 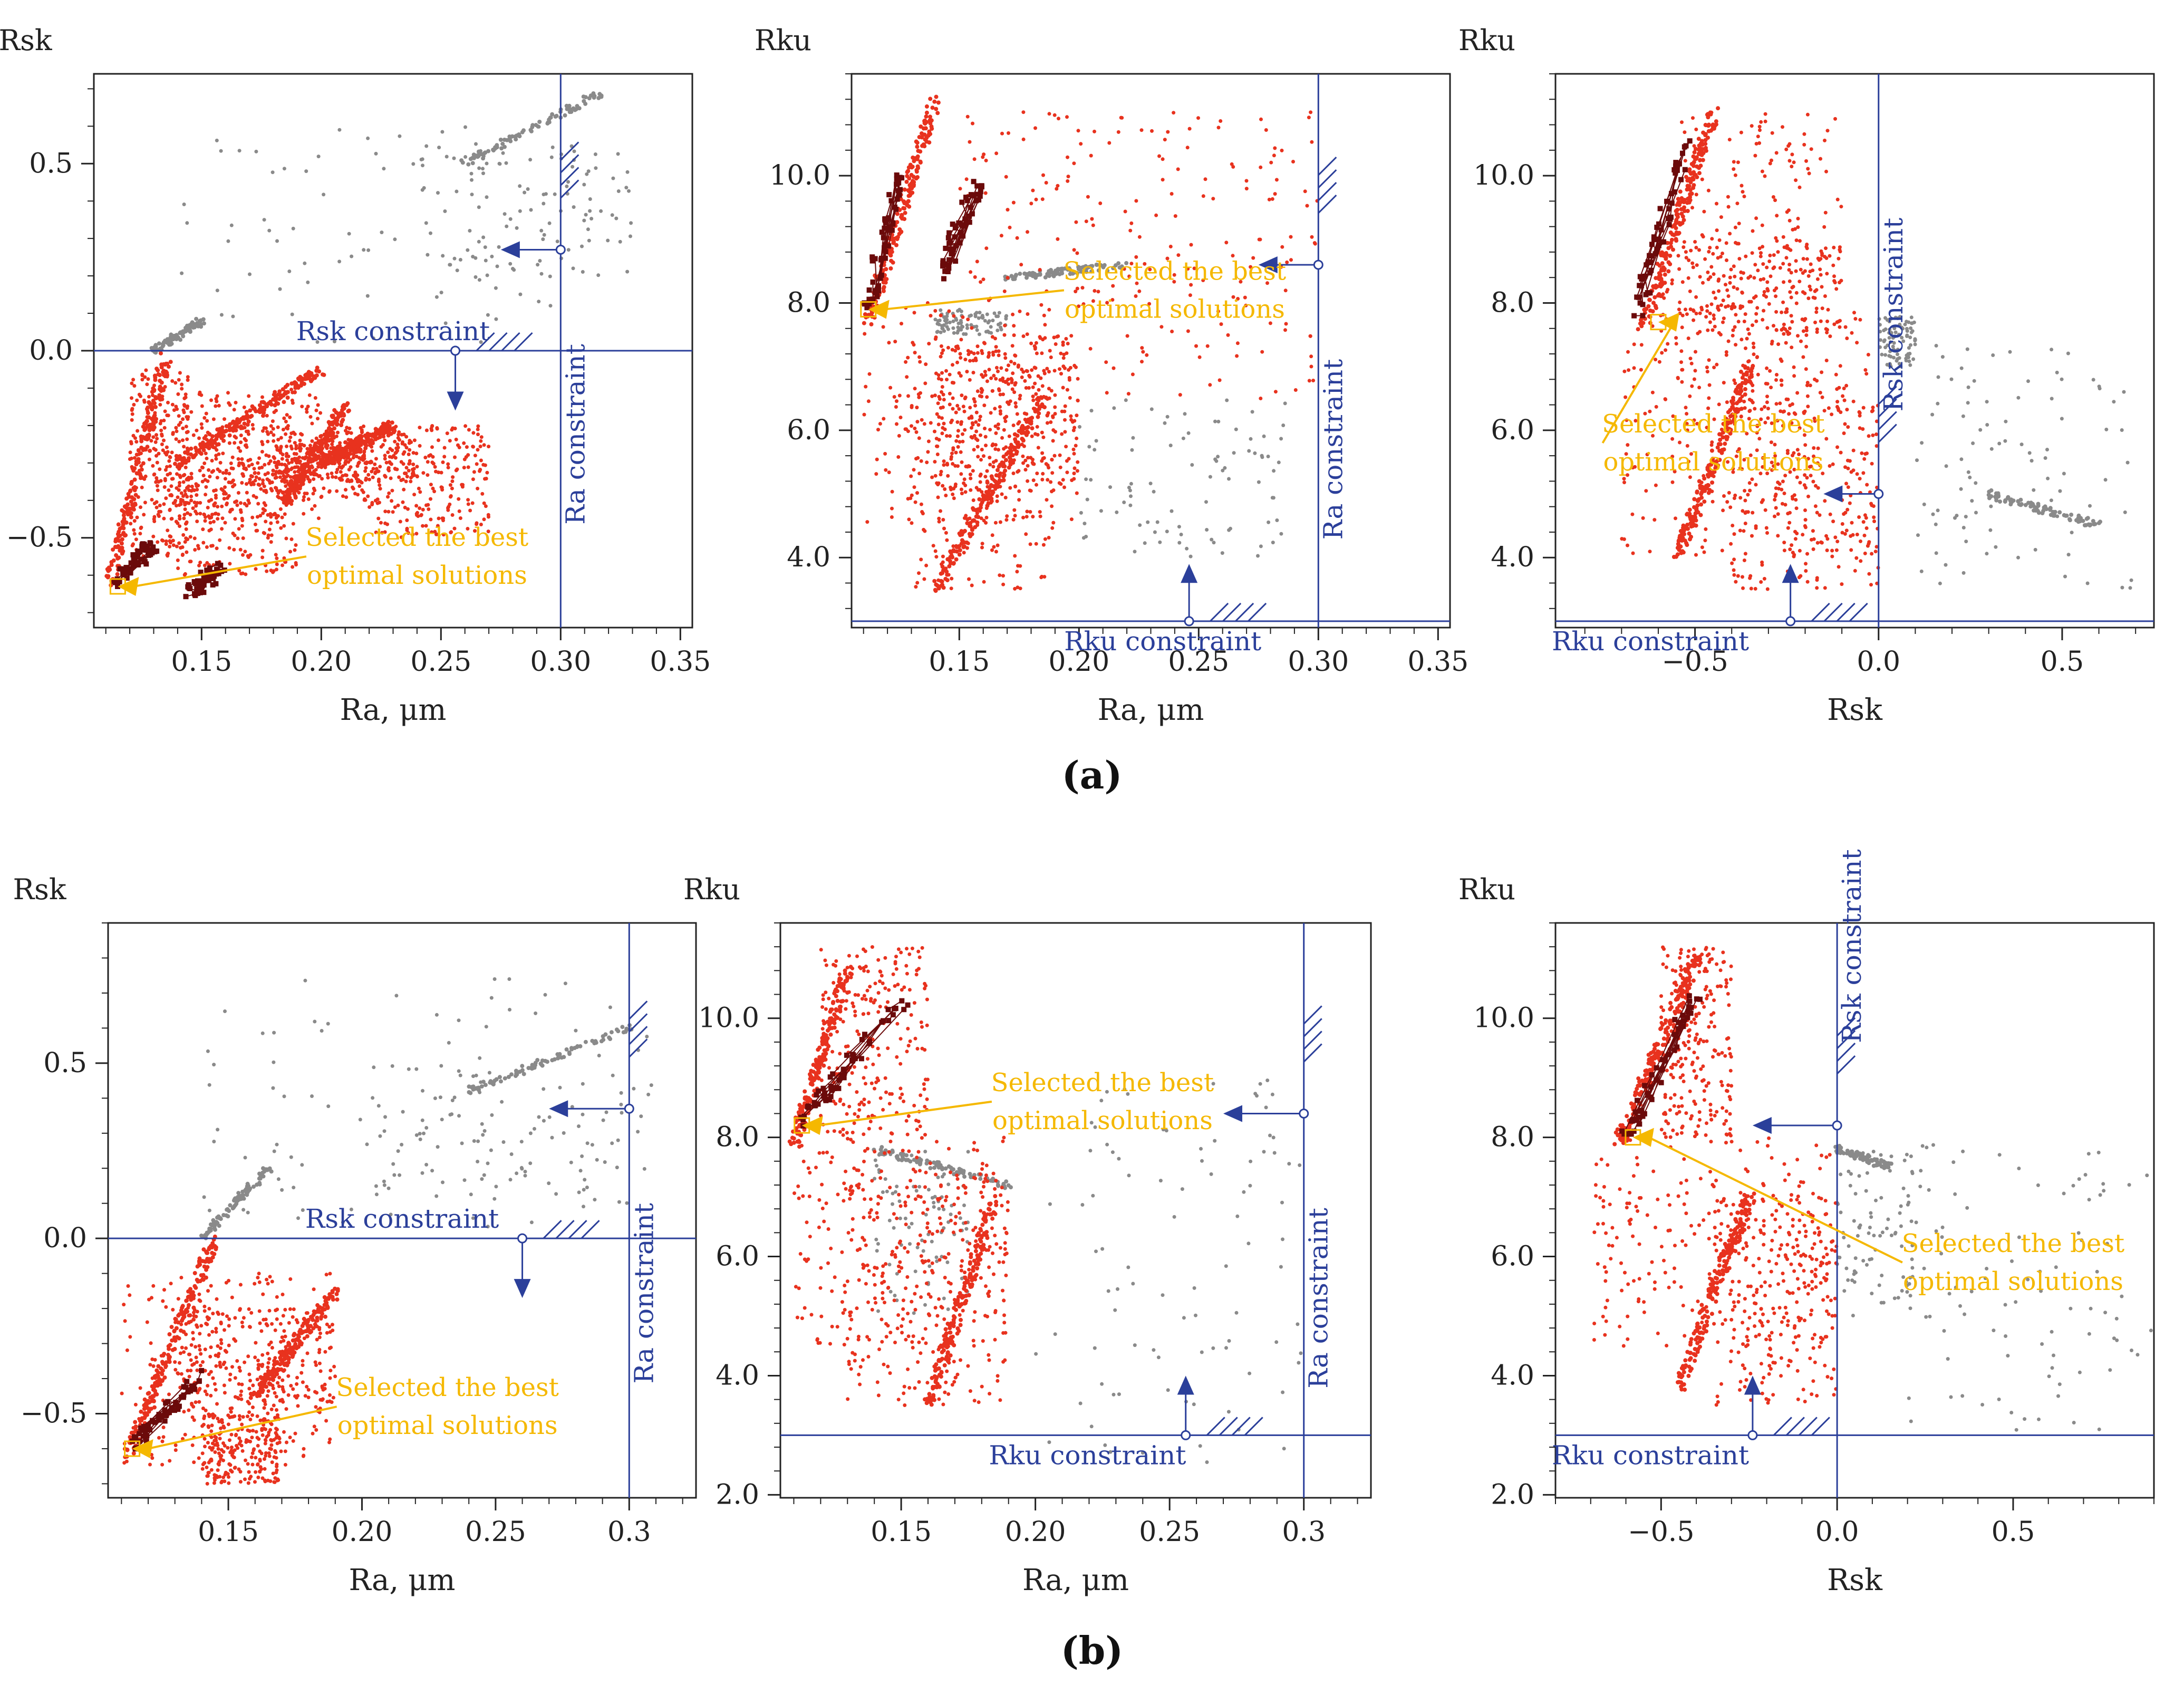 I want to click on pareto-point, so click(x=897, y=179).